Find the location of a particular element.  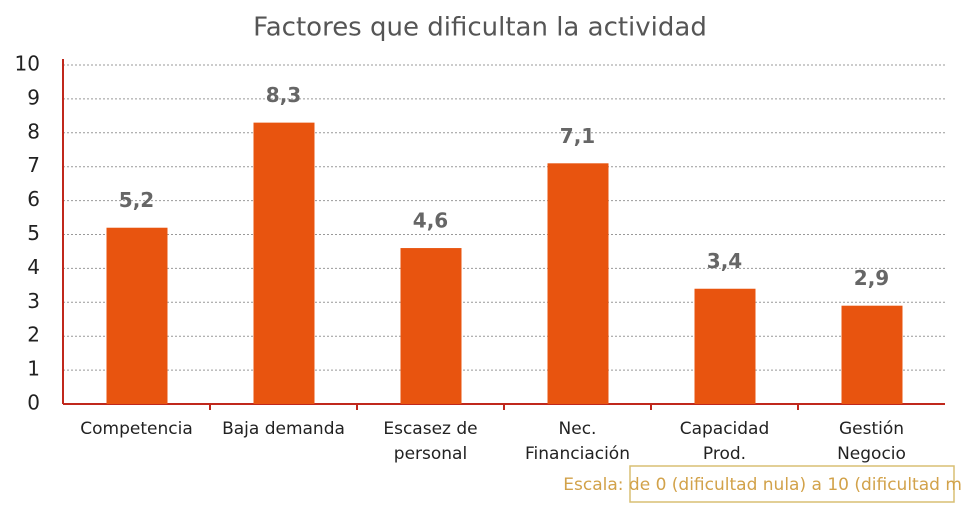

y-tick-label: 6 is located at coordinates (33, 199).